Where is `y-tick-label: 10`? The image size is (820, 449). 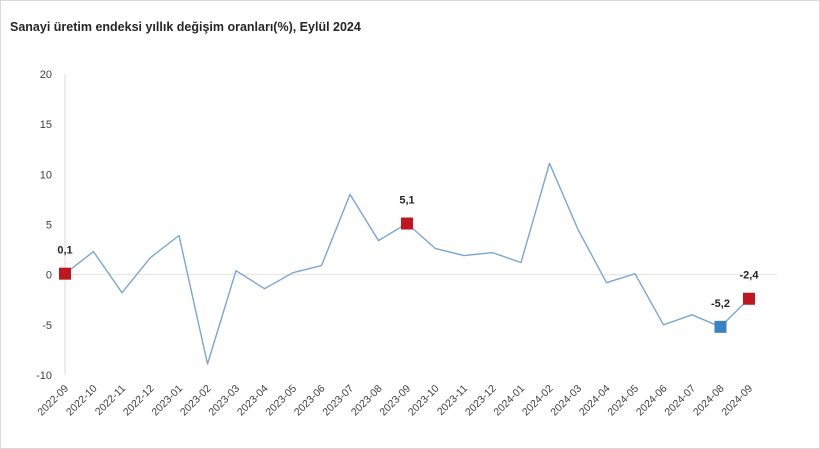 y-tick-label: 10 is located at coordinates (46, 175).